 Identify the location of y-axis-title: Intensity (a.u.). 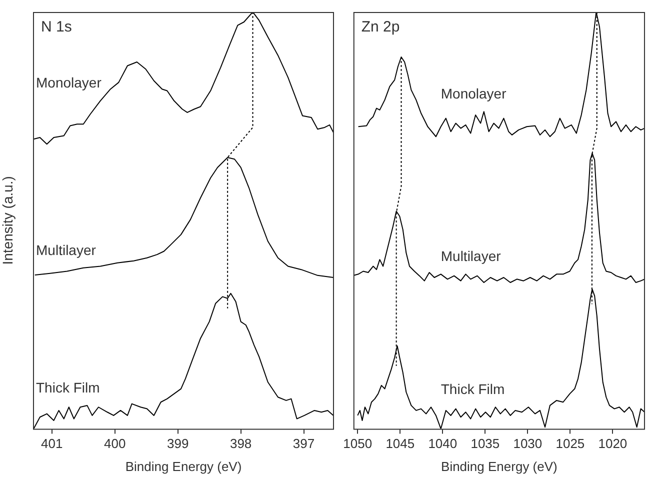
(8, 220).